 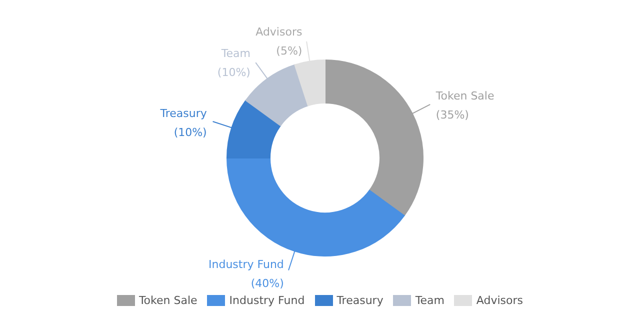 I want to click on legend-label: Team, so click(x=429, y=300).